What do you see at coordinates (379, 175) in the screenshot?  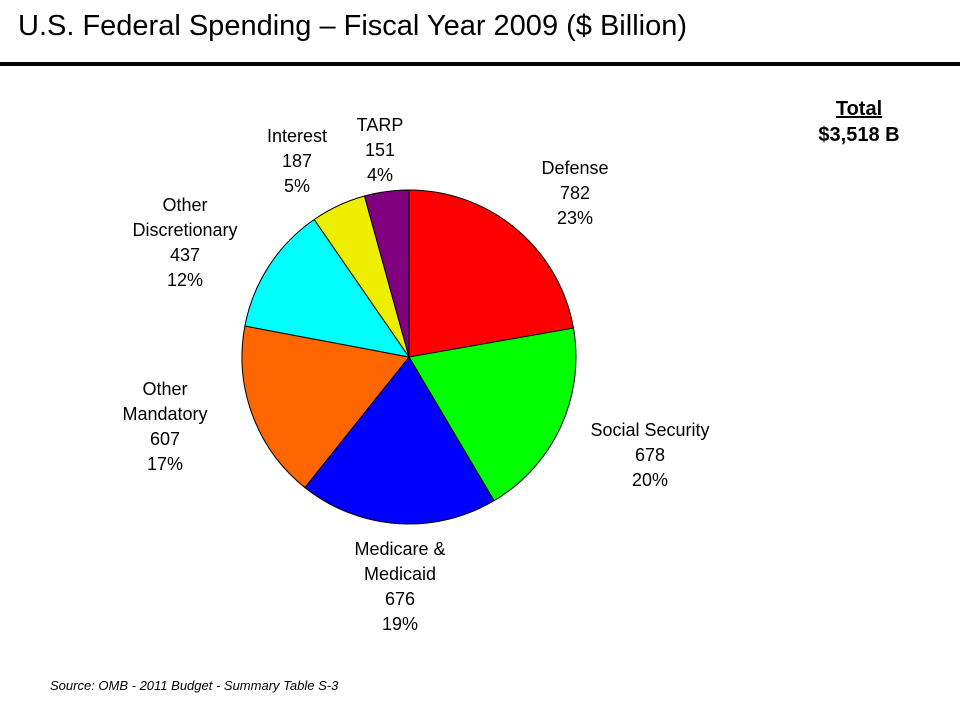 I see `slice-percent-tarp: 4%` at bounding box center [379, 175].